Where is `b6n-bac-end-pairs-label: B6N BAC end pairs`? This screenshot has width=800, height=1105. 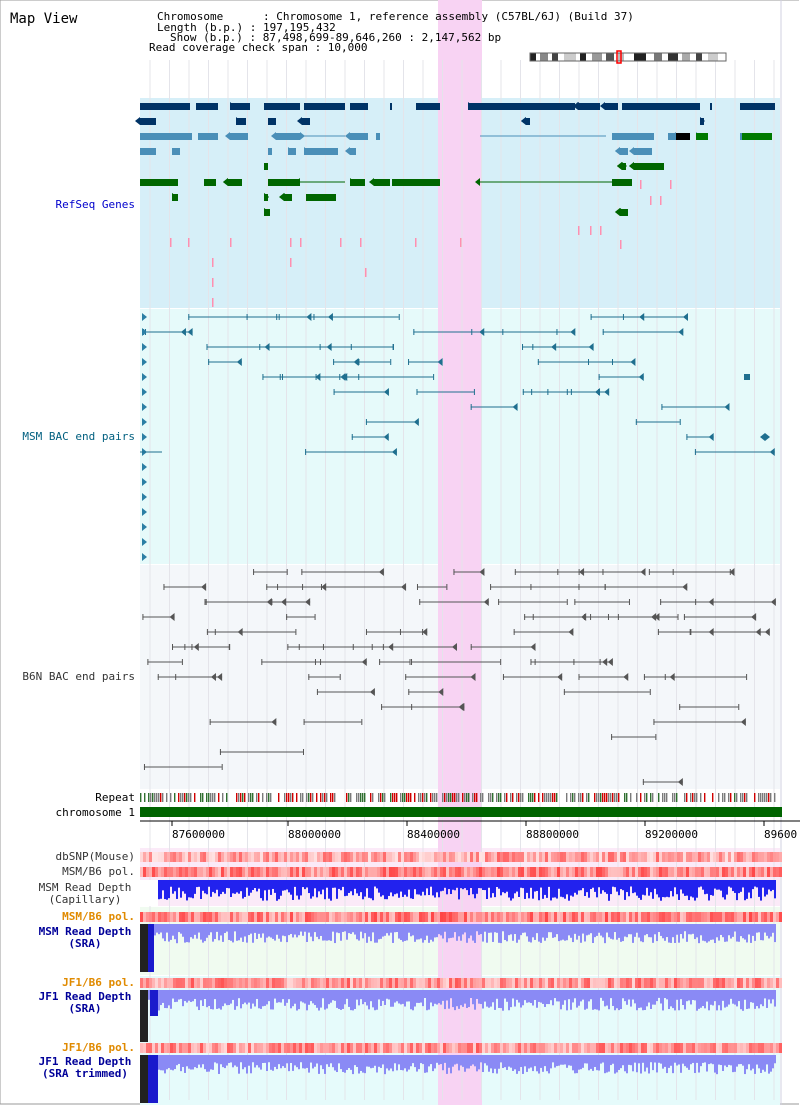 b6n-bac-end-pairs-label: B6N BAC end pairs is located at coordinates (78, 676).